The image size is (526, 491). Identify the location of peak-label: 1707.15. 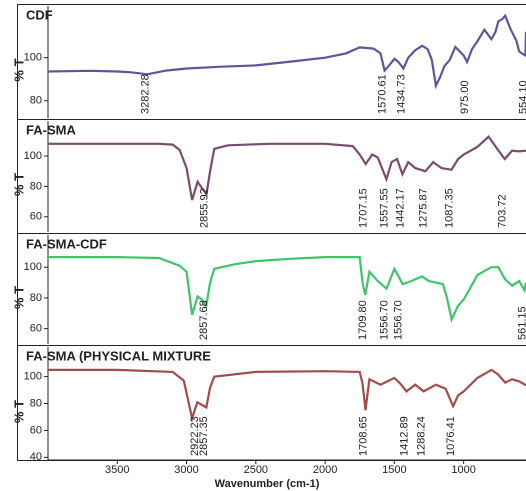
(364, 208).